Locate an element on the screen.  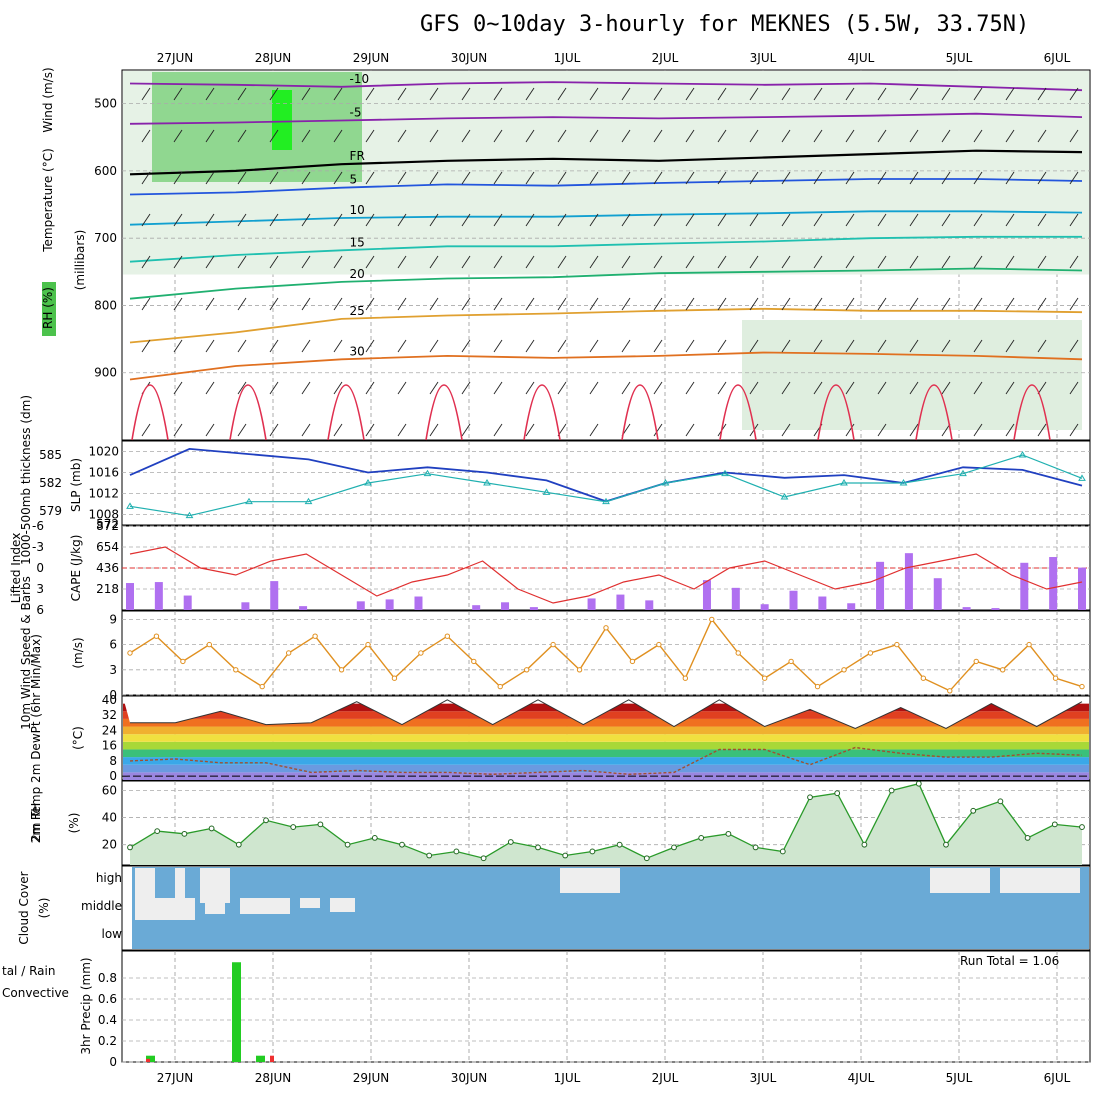
rh-tick-label: 40 is located at coordinates (109, 818).